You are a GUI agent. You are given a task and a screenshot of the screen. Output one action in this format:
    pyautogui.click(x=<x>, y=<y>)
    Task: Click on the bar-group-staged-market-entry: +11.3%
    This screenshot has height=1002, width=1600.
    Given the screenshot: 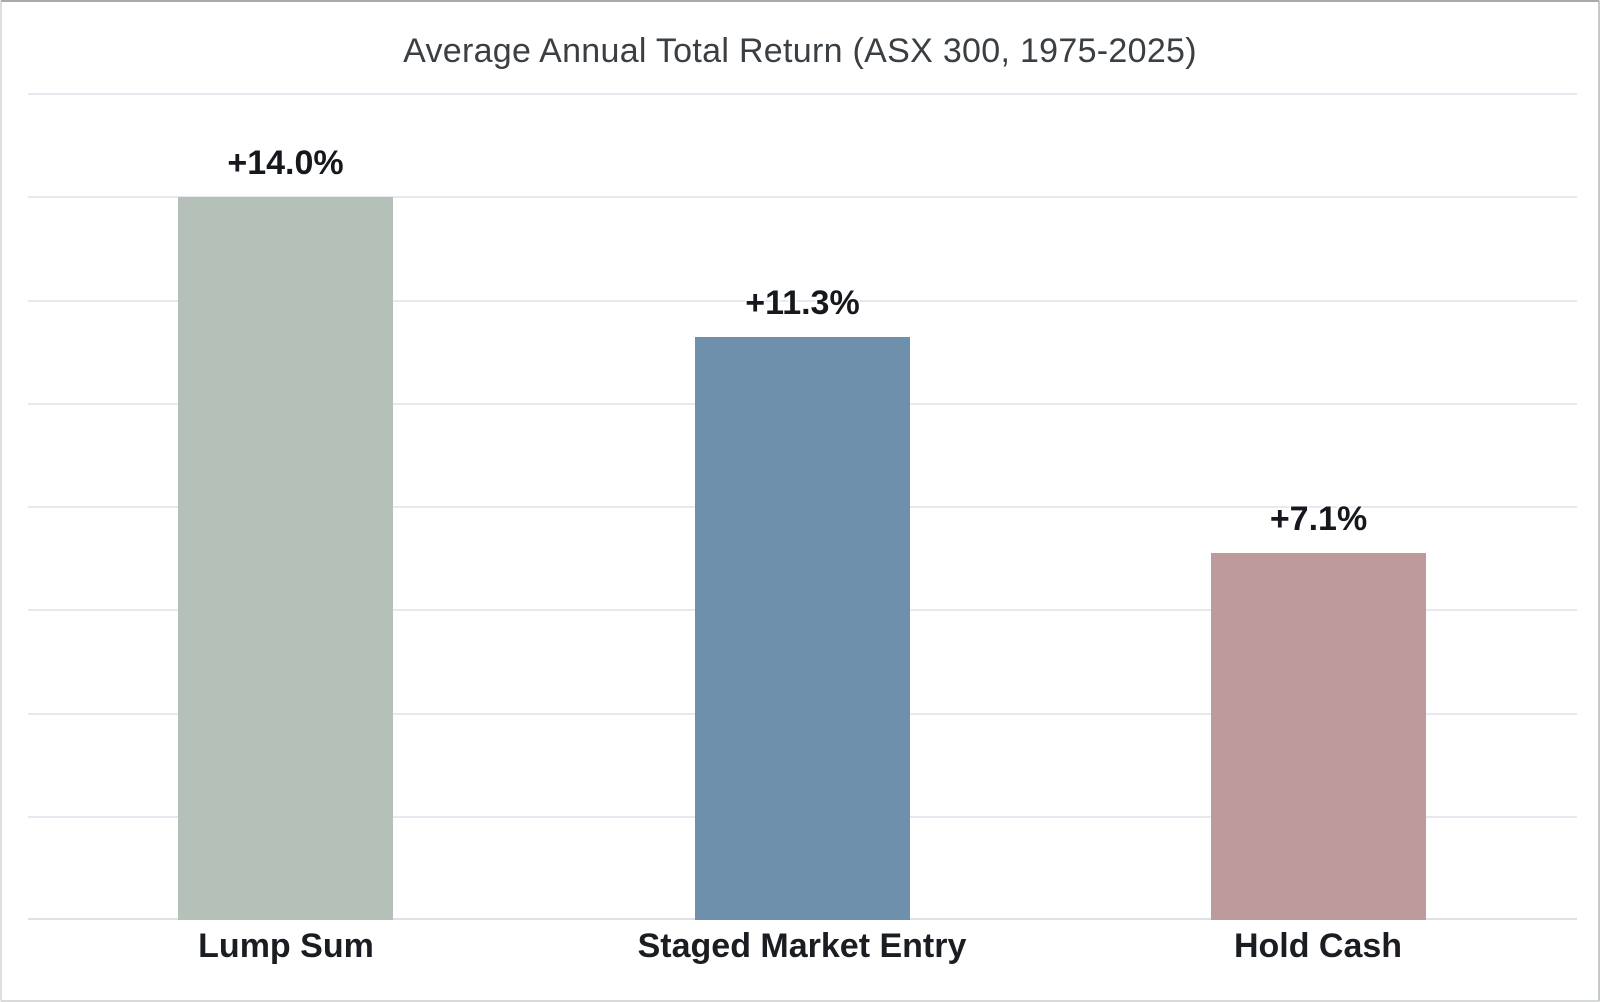 What is the action you would take?
    pyautogui.click(x=802, y=507)
    